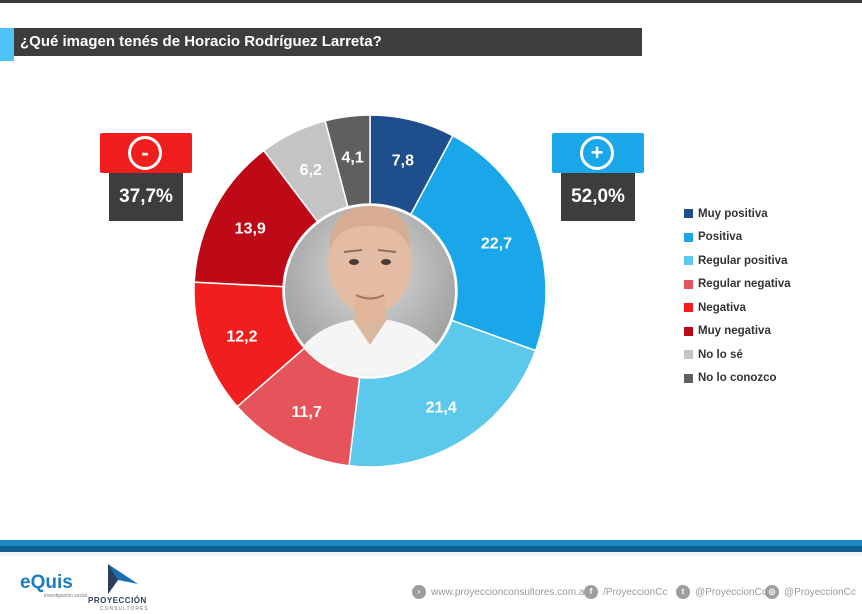 The image size is (862, 614). I want to click on equis-logo: eQuis, so click(46, 582).